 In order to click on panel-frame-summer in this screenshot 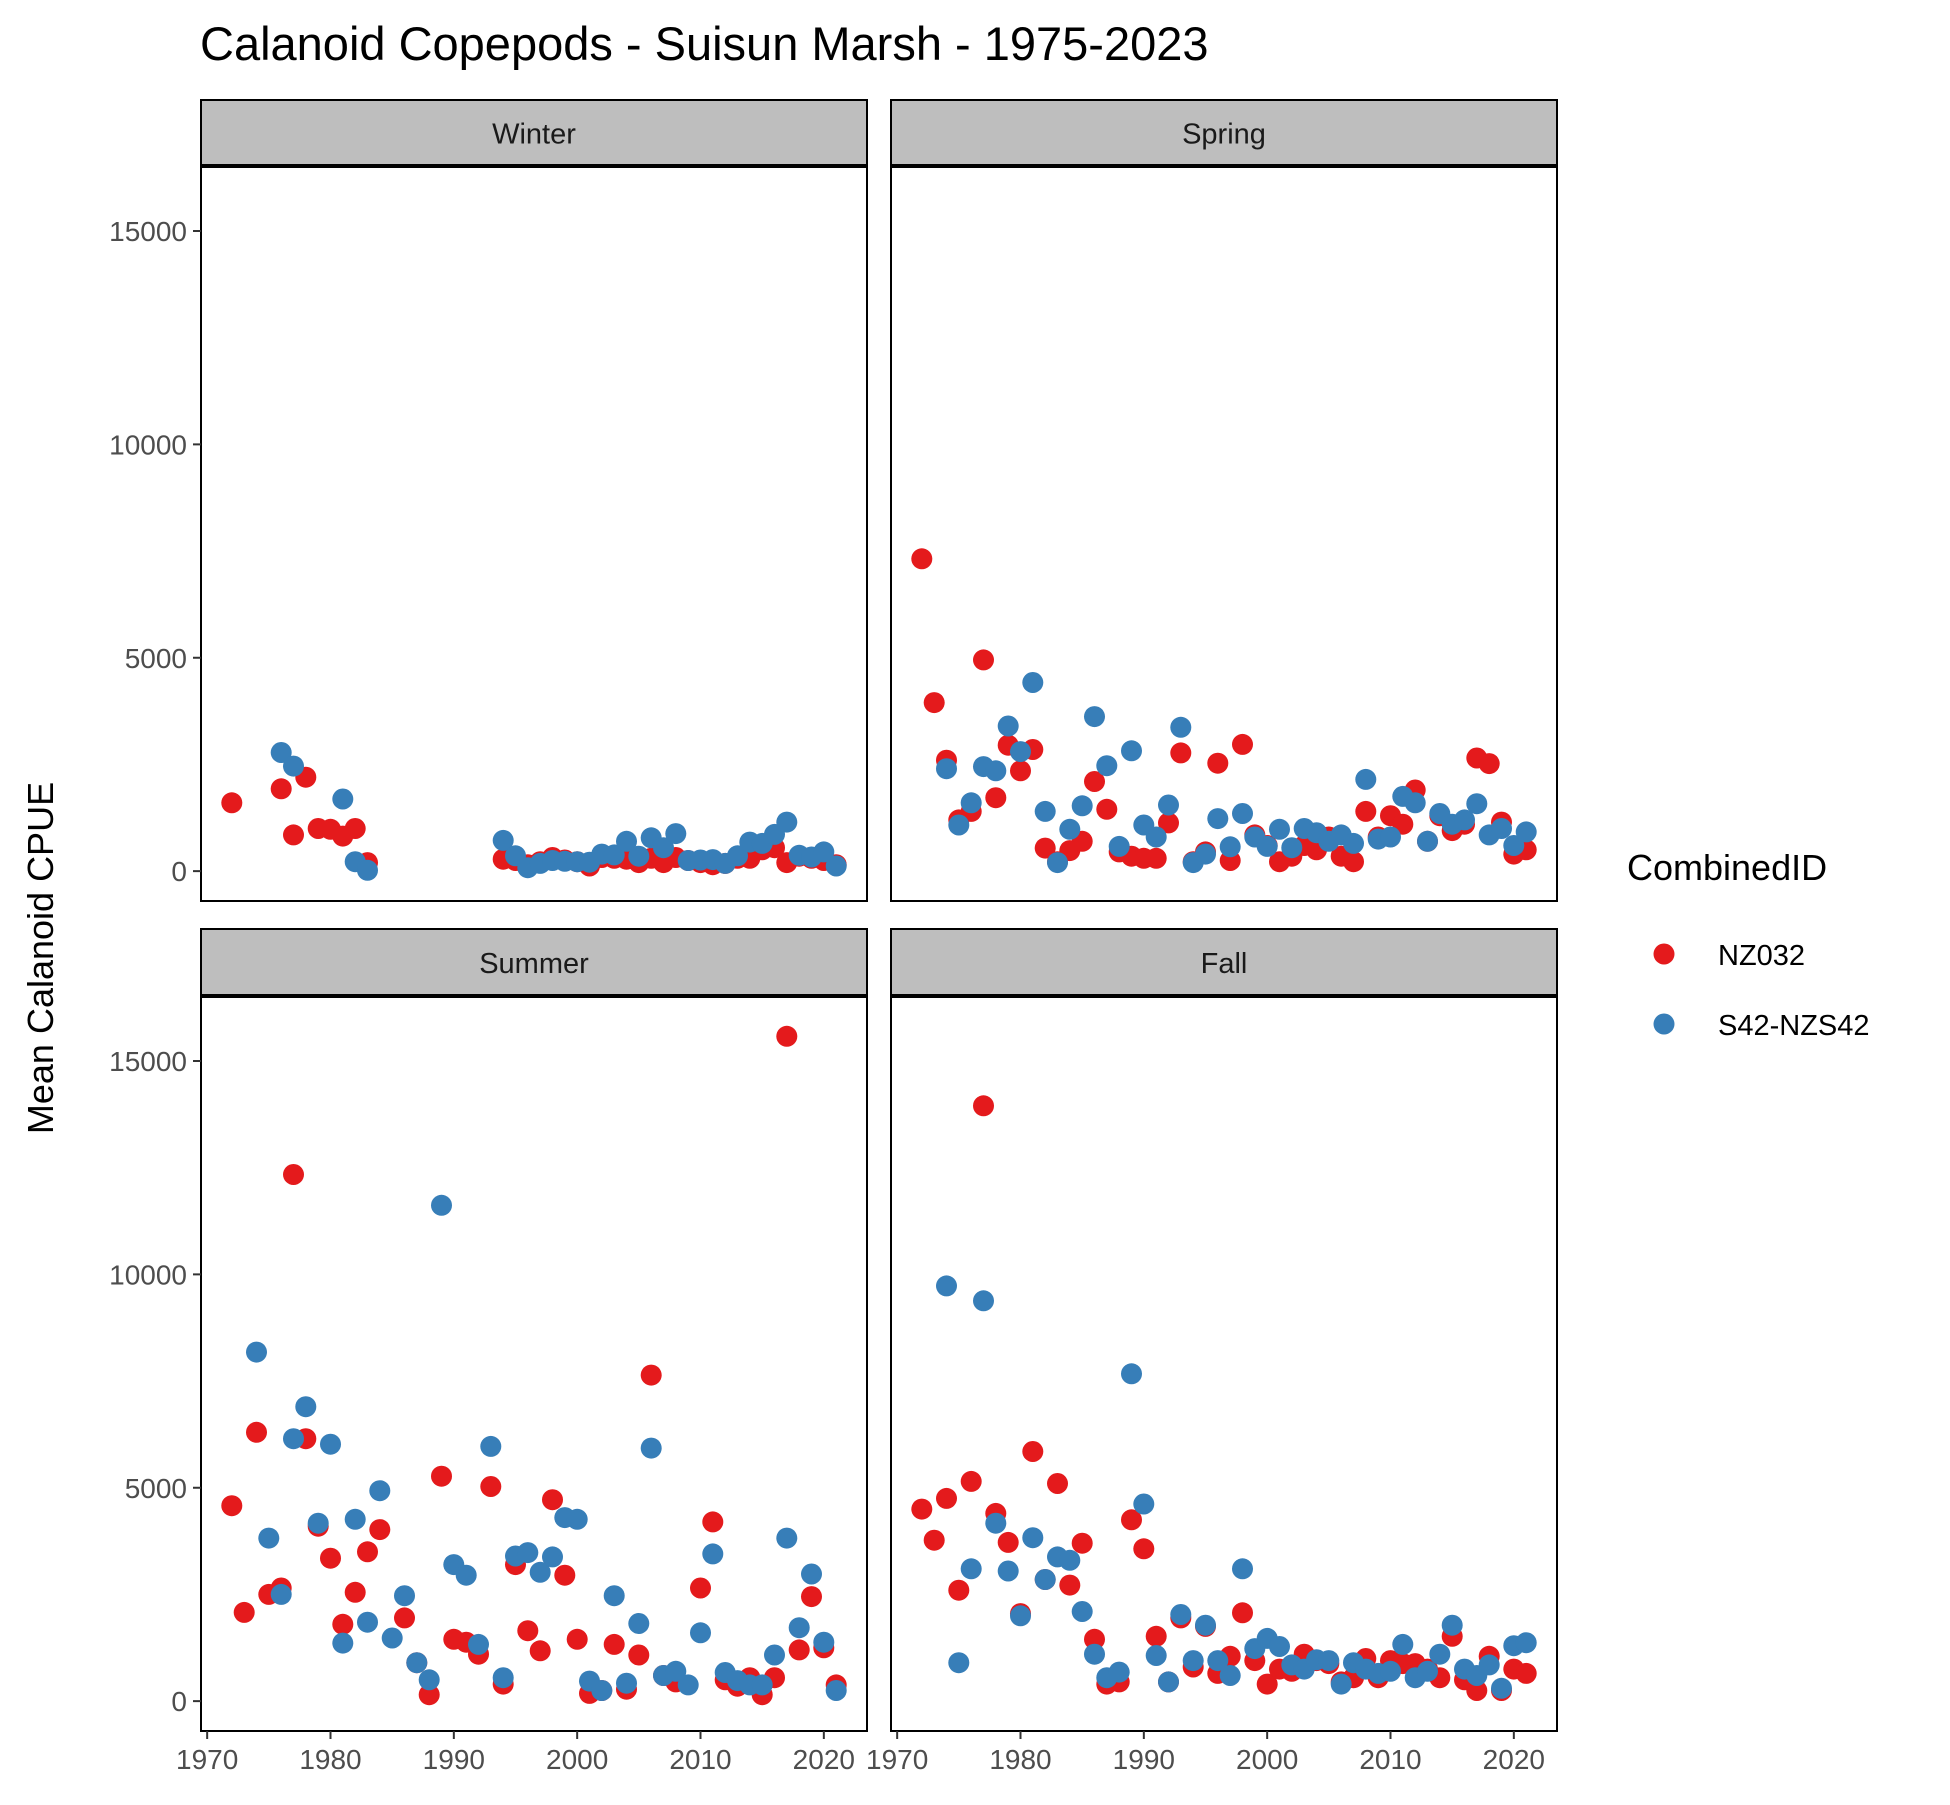, I will do `click(534, 1364)`.